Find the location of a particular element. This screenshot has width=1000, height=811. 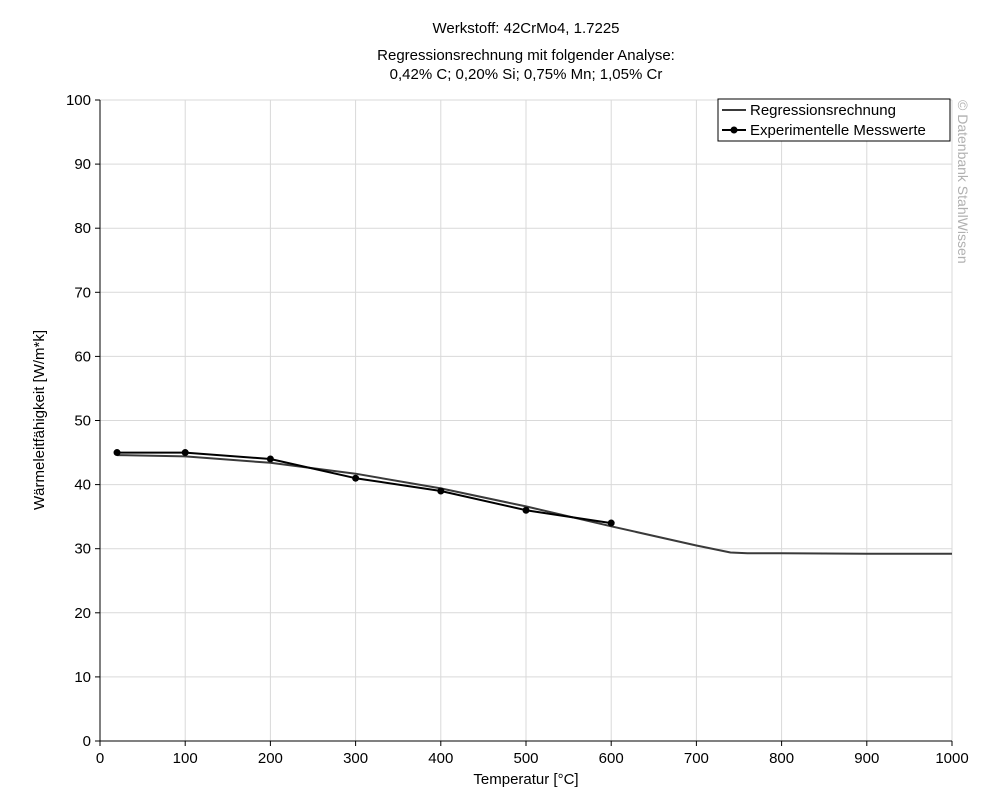

y-tick-label: 0 is located at coordinates (87, 741).